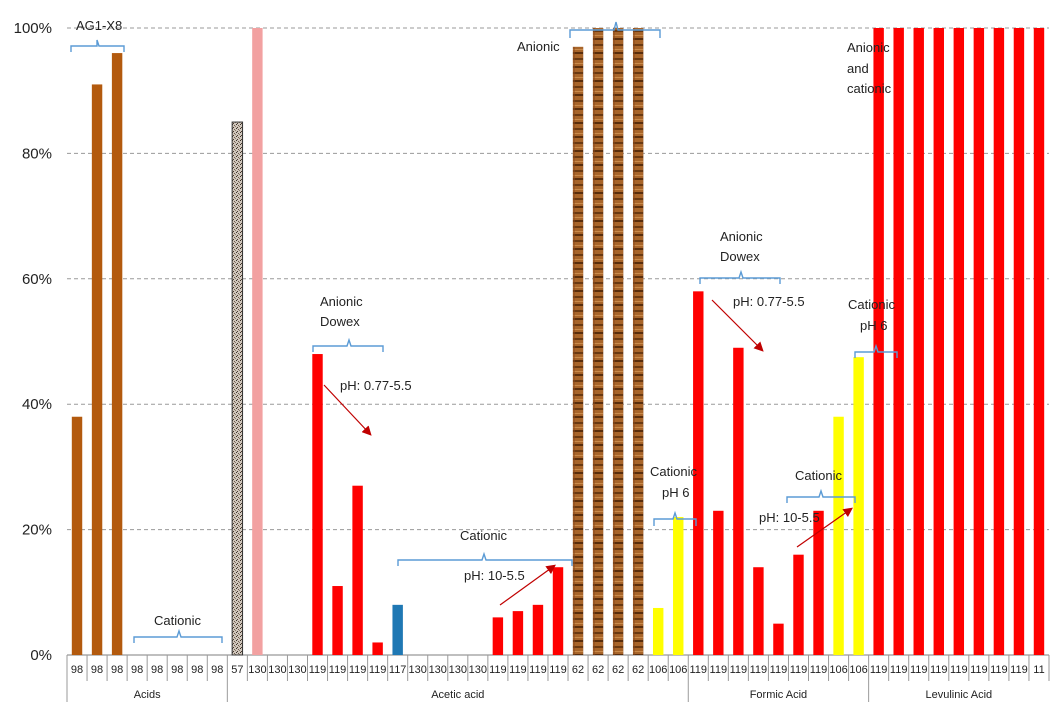 The width and height of the screenshot is (1052, 702). Describe the element at coordinates (177, 620) in the screenshot. I see `annotation-cationic-1: Cationic` at that location.